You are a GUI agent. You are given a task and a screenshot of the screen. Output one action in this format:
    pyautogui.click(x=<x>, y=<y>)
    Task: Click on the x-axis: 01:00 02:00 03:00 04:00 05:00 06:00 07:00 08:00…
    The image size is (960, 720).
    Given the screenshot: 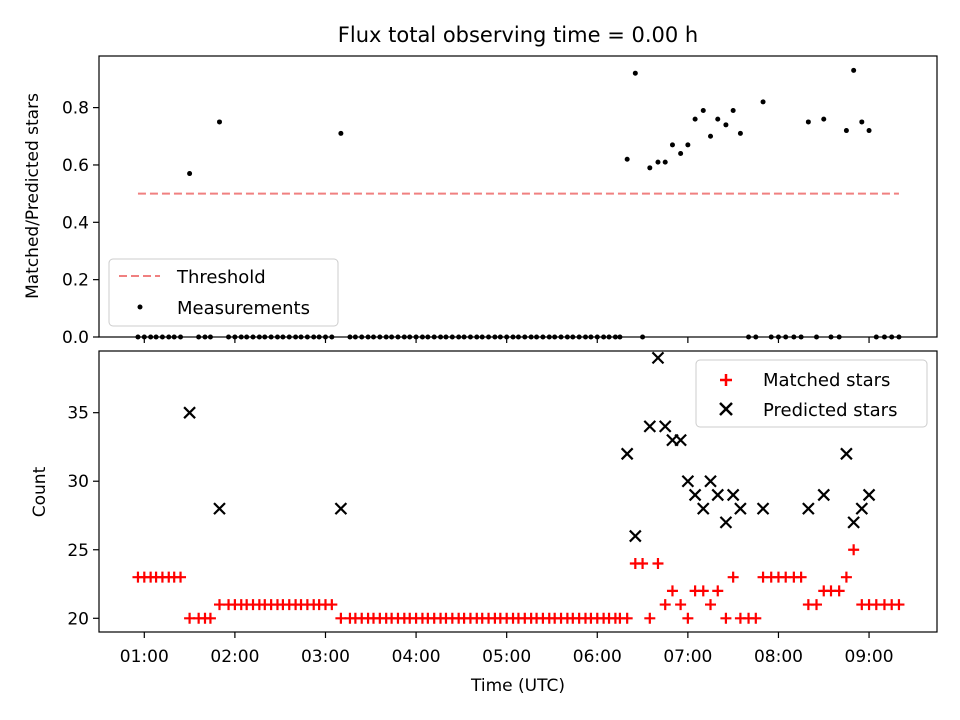 What is the action you would take?
    pyautogui.click(x=507, y=657)
    